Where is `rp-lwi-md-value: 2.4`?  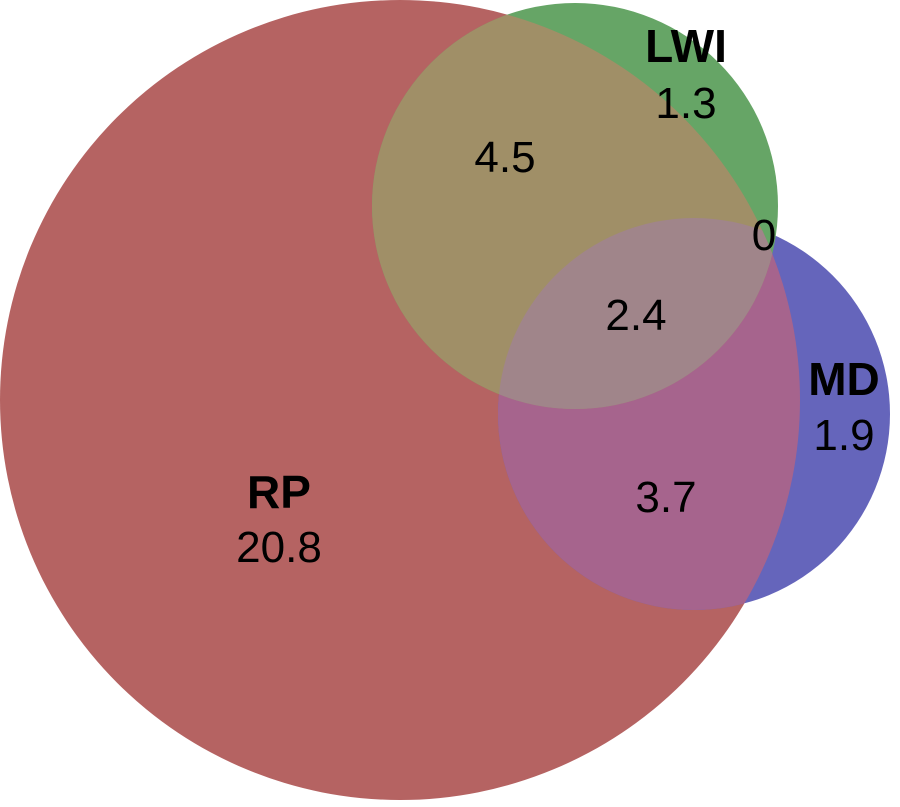
rp-lwi-md-value: 2.4 is located at coordinates (635, 315).